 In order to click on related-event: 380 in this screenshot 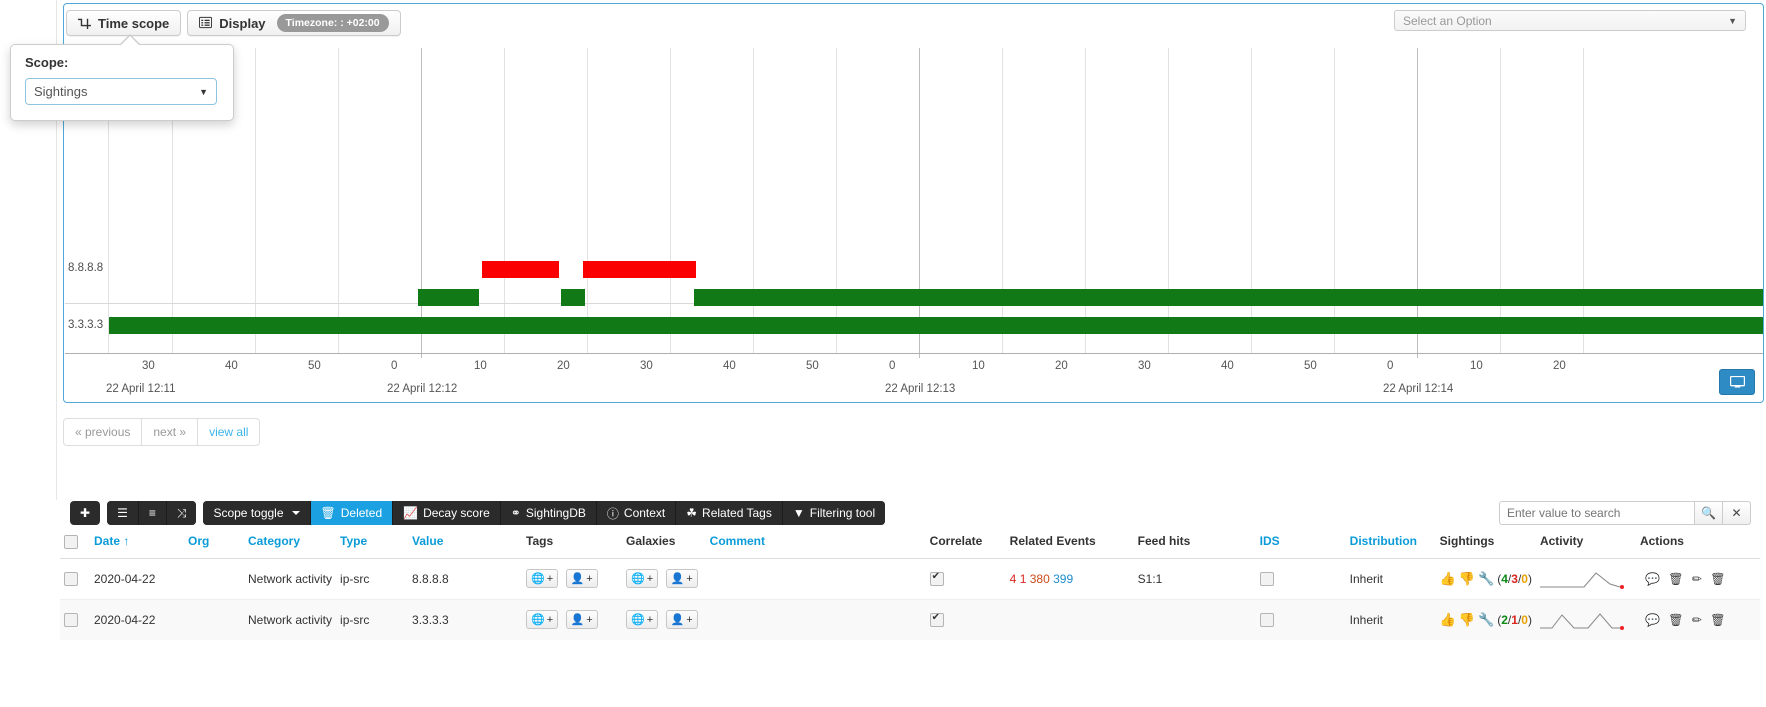, I will do `click(1039, 578)`.